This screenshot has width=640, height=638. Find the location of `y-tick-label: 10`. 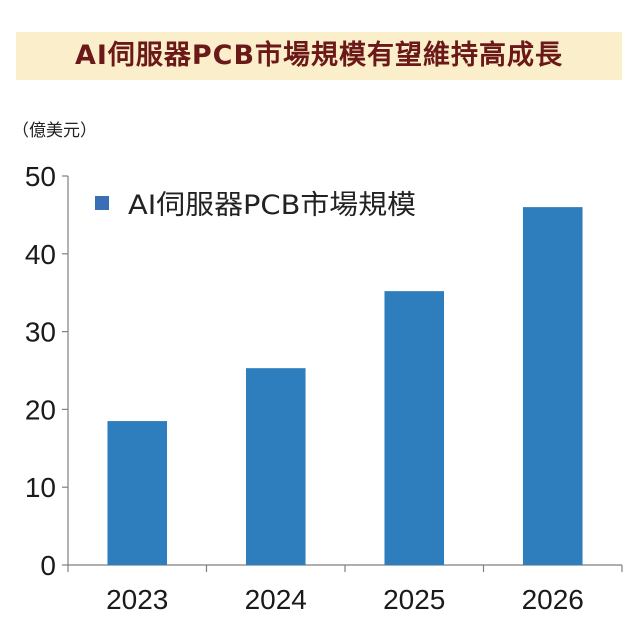

y-tick-label: 10 is located at coordinates (40, 487).